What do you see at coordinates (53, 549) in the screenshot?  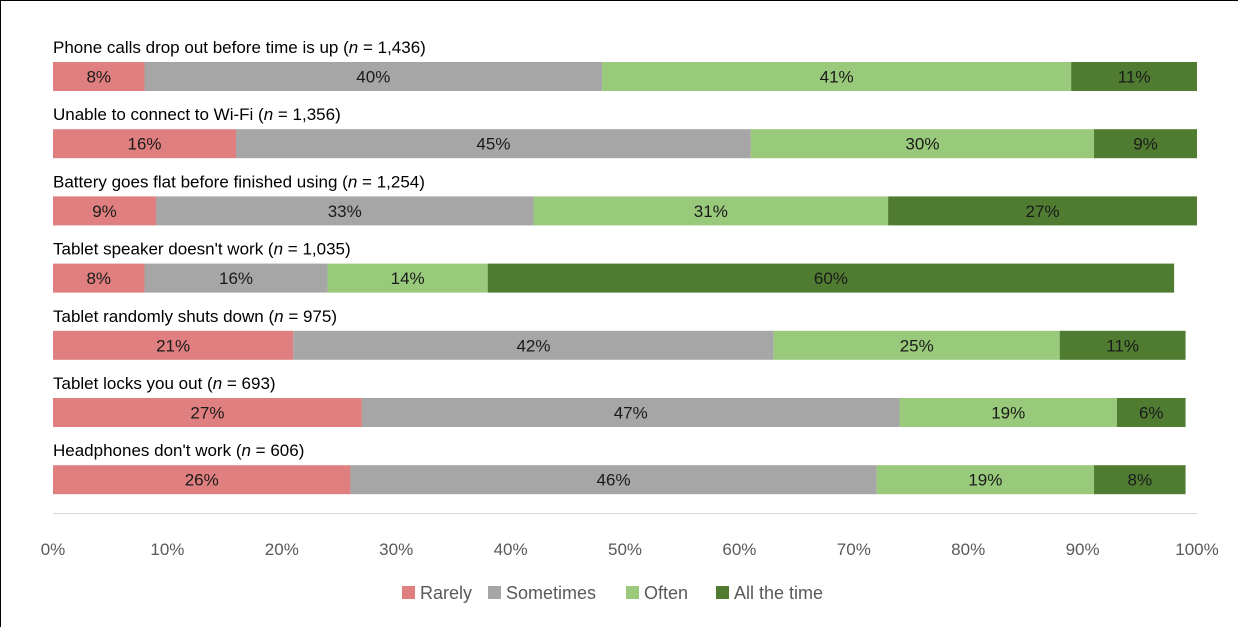 I see `x-tick-label: 0%` at bounding box center [53, 549].